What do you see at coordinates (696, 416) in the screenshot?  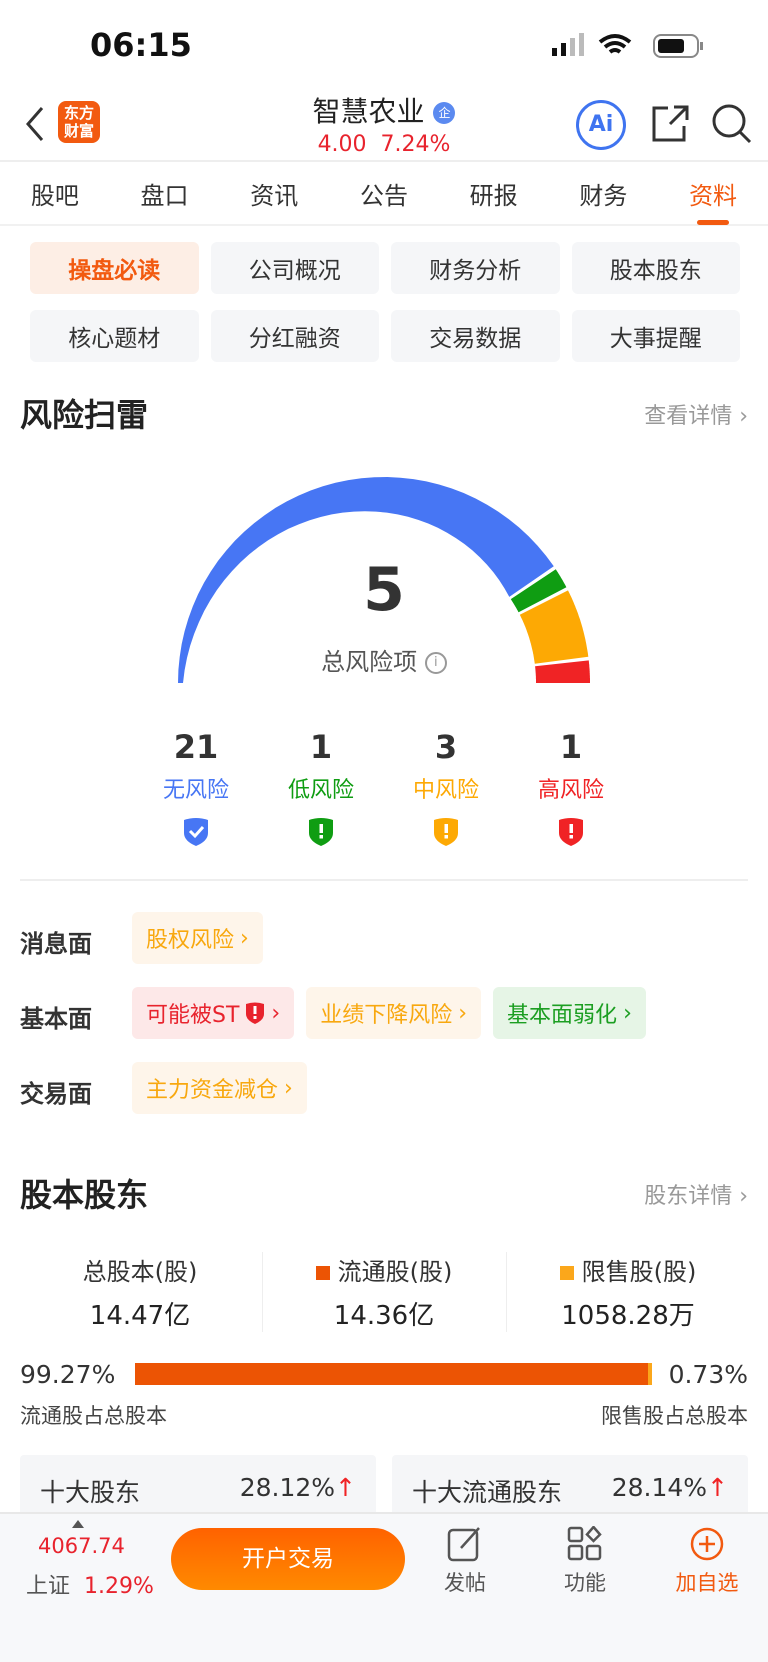 I see `risk-details-link: 查看详情 ›` at bounding box center [696, 416].